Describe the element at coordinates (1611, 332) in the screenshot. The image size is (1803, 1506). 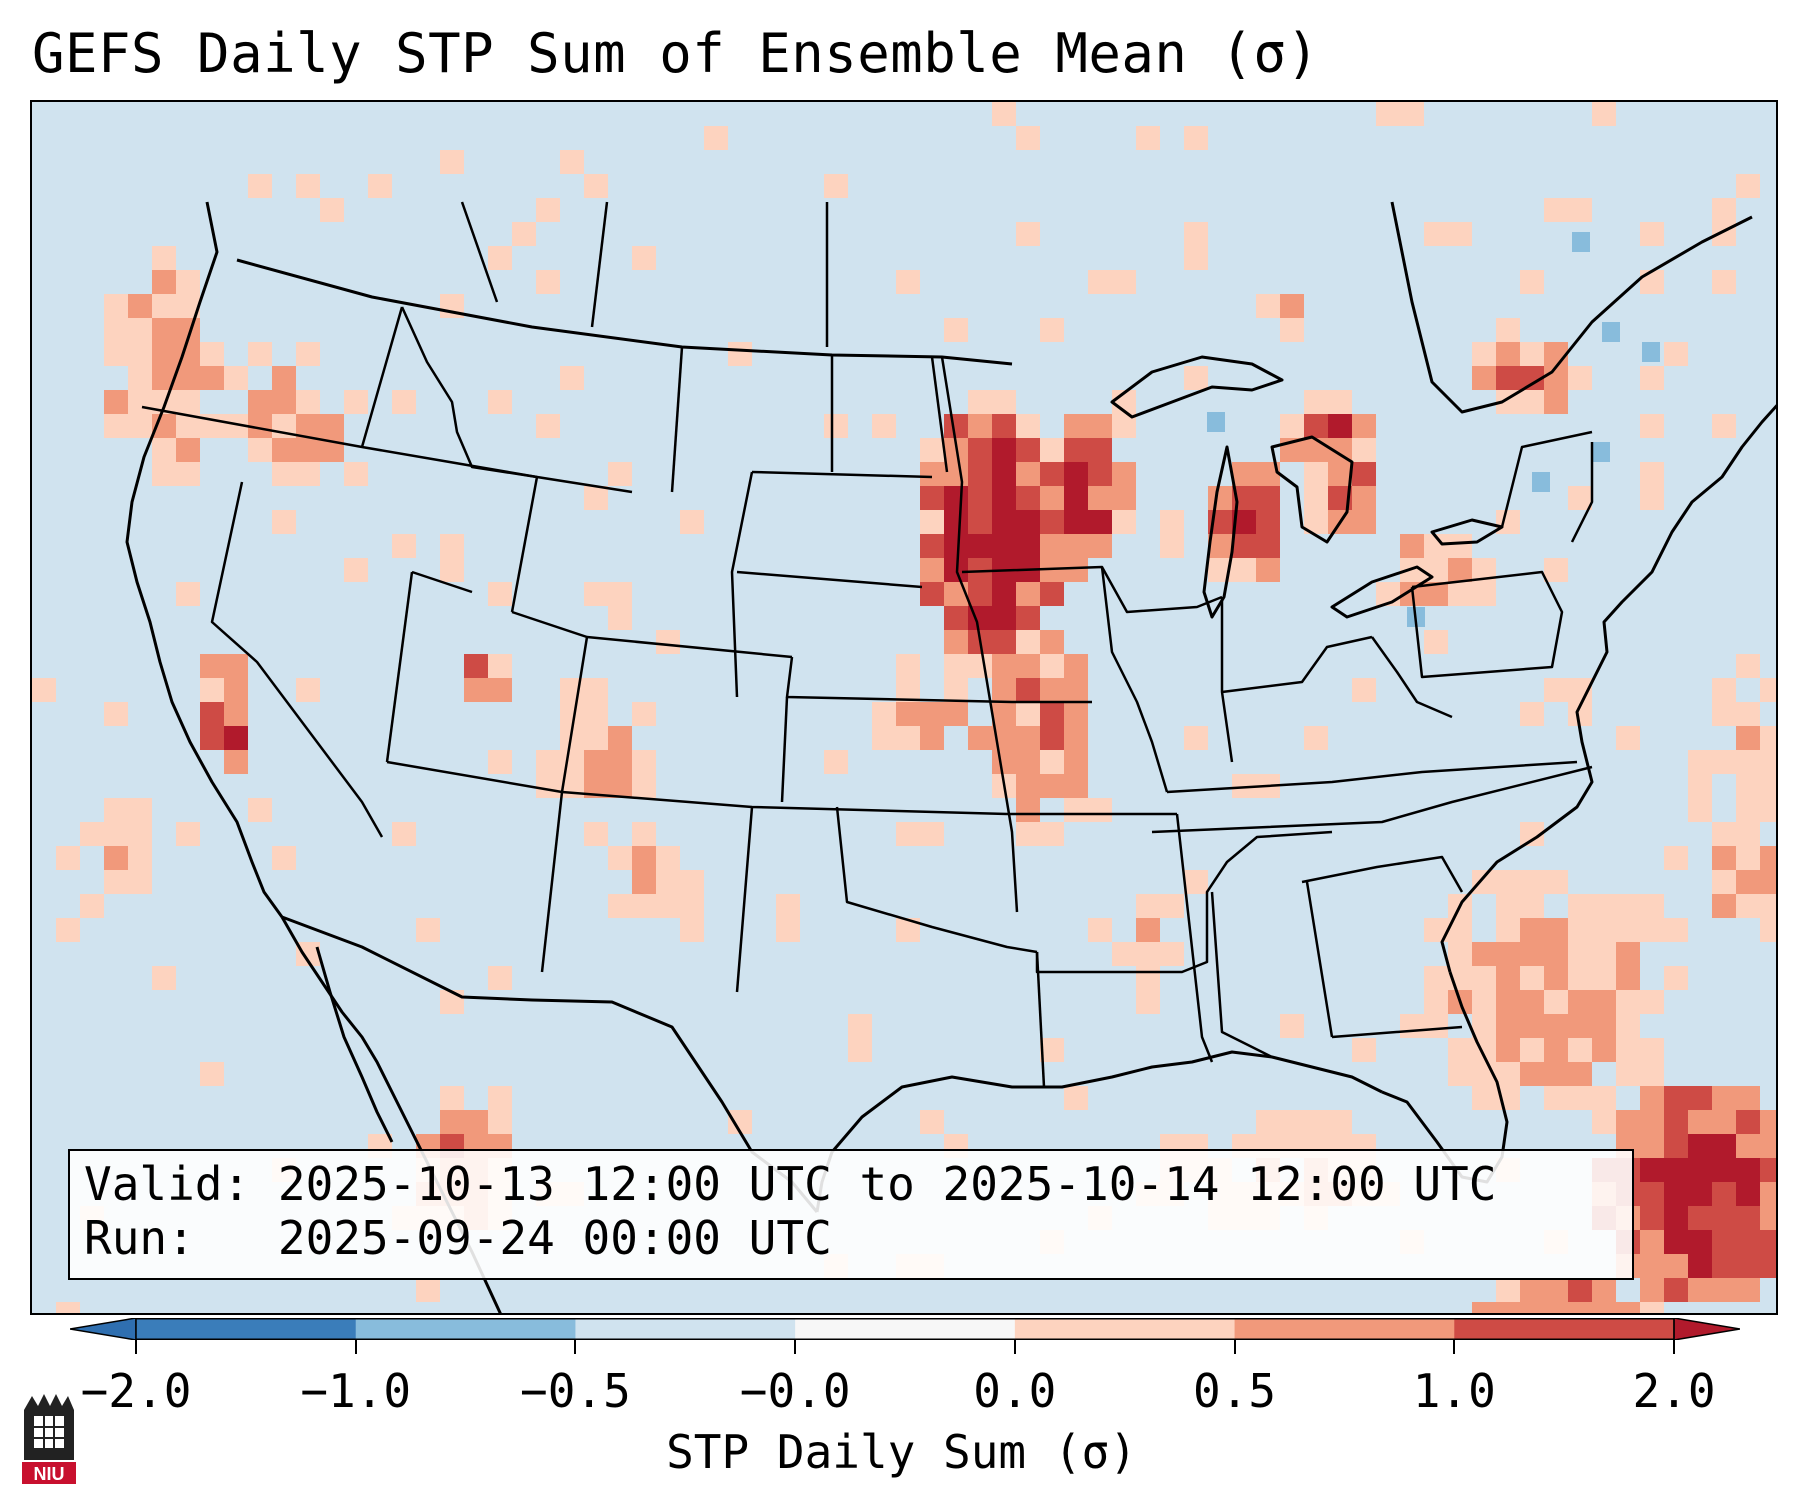
I see `anomaly-cell-negative` at that location.